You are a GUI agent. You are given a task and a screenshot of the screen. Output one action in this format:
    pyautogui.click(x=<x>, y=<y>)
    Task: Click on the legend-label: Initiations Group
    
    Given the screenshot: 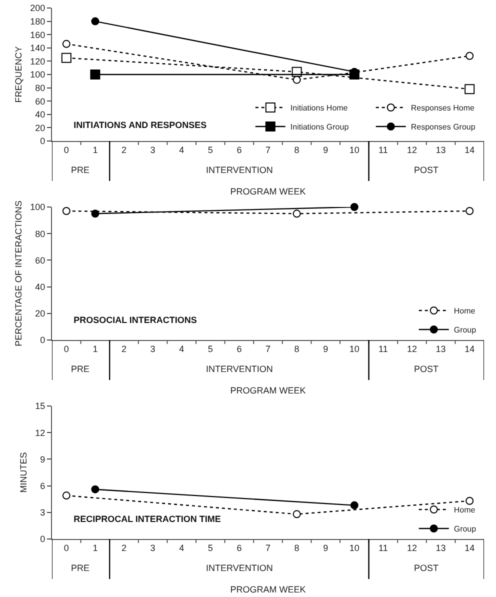 What is the action you would take?
    pyautogui.click(x=320, y=127)
    